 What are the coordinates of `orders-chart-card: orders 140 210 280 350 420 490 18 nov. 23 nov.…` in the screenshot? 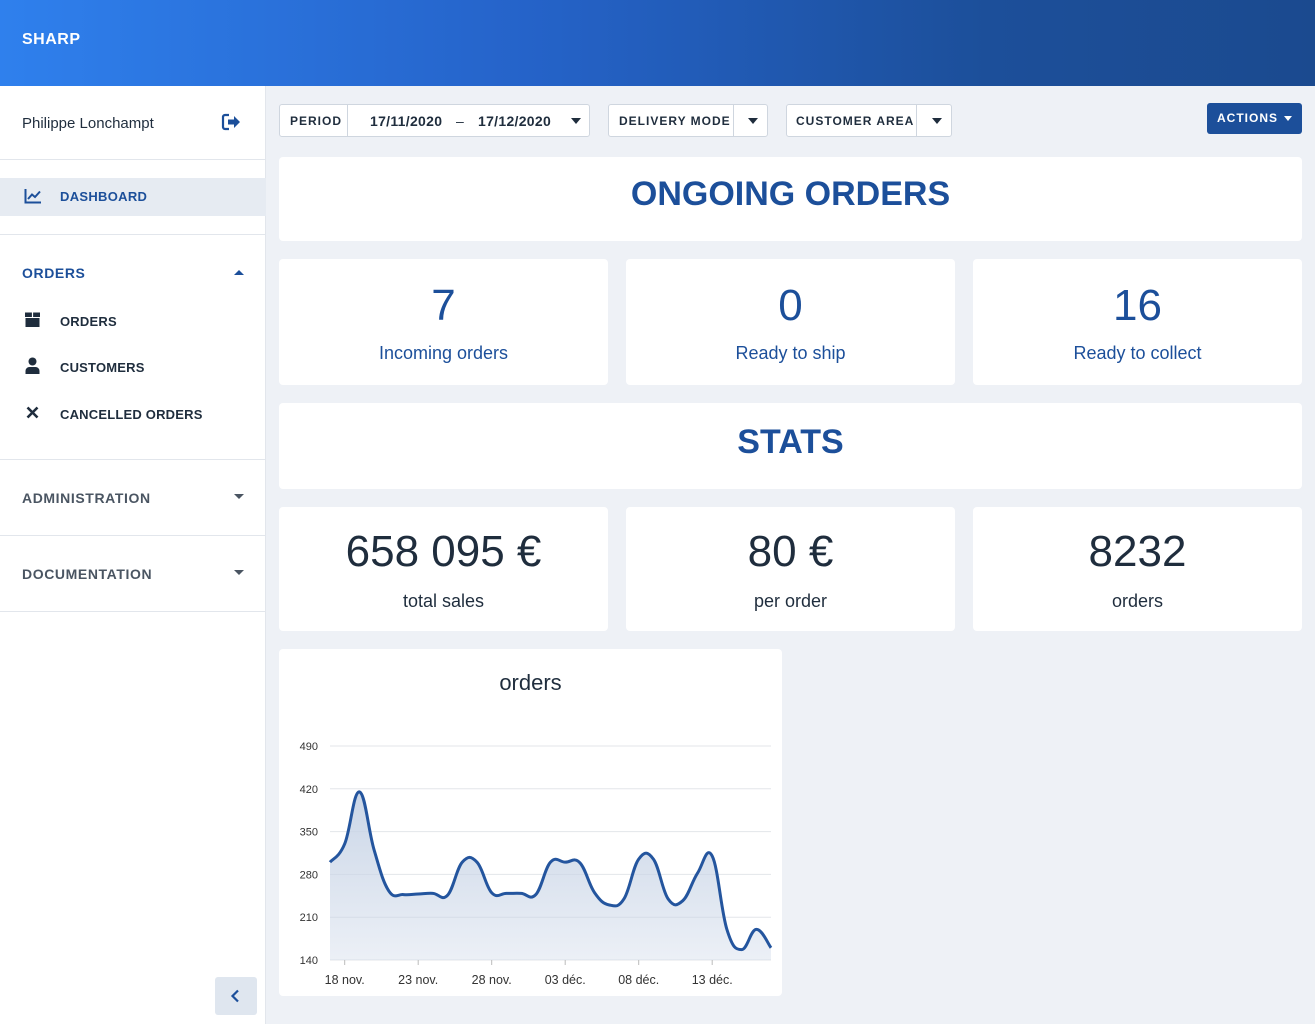 It's located at (530, 822).